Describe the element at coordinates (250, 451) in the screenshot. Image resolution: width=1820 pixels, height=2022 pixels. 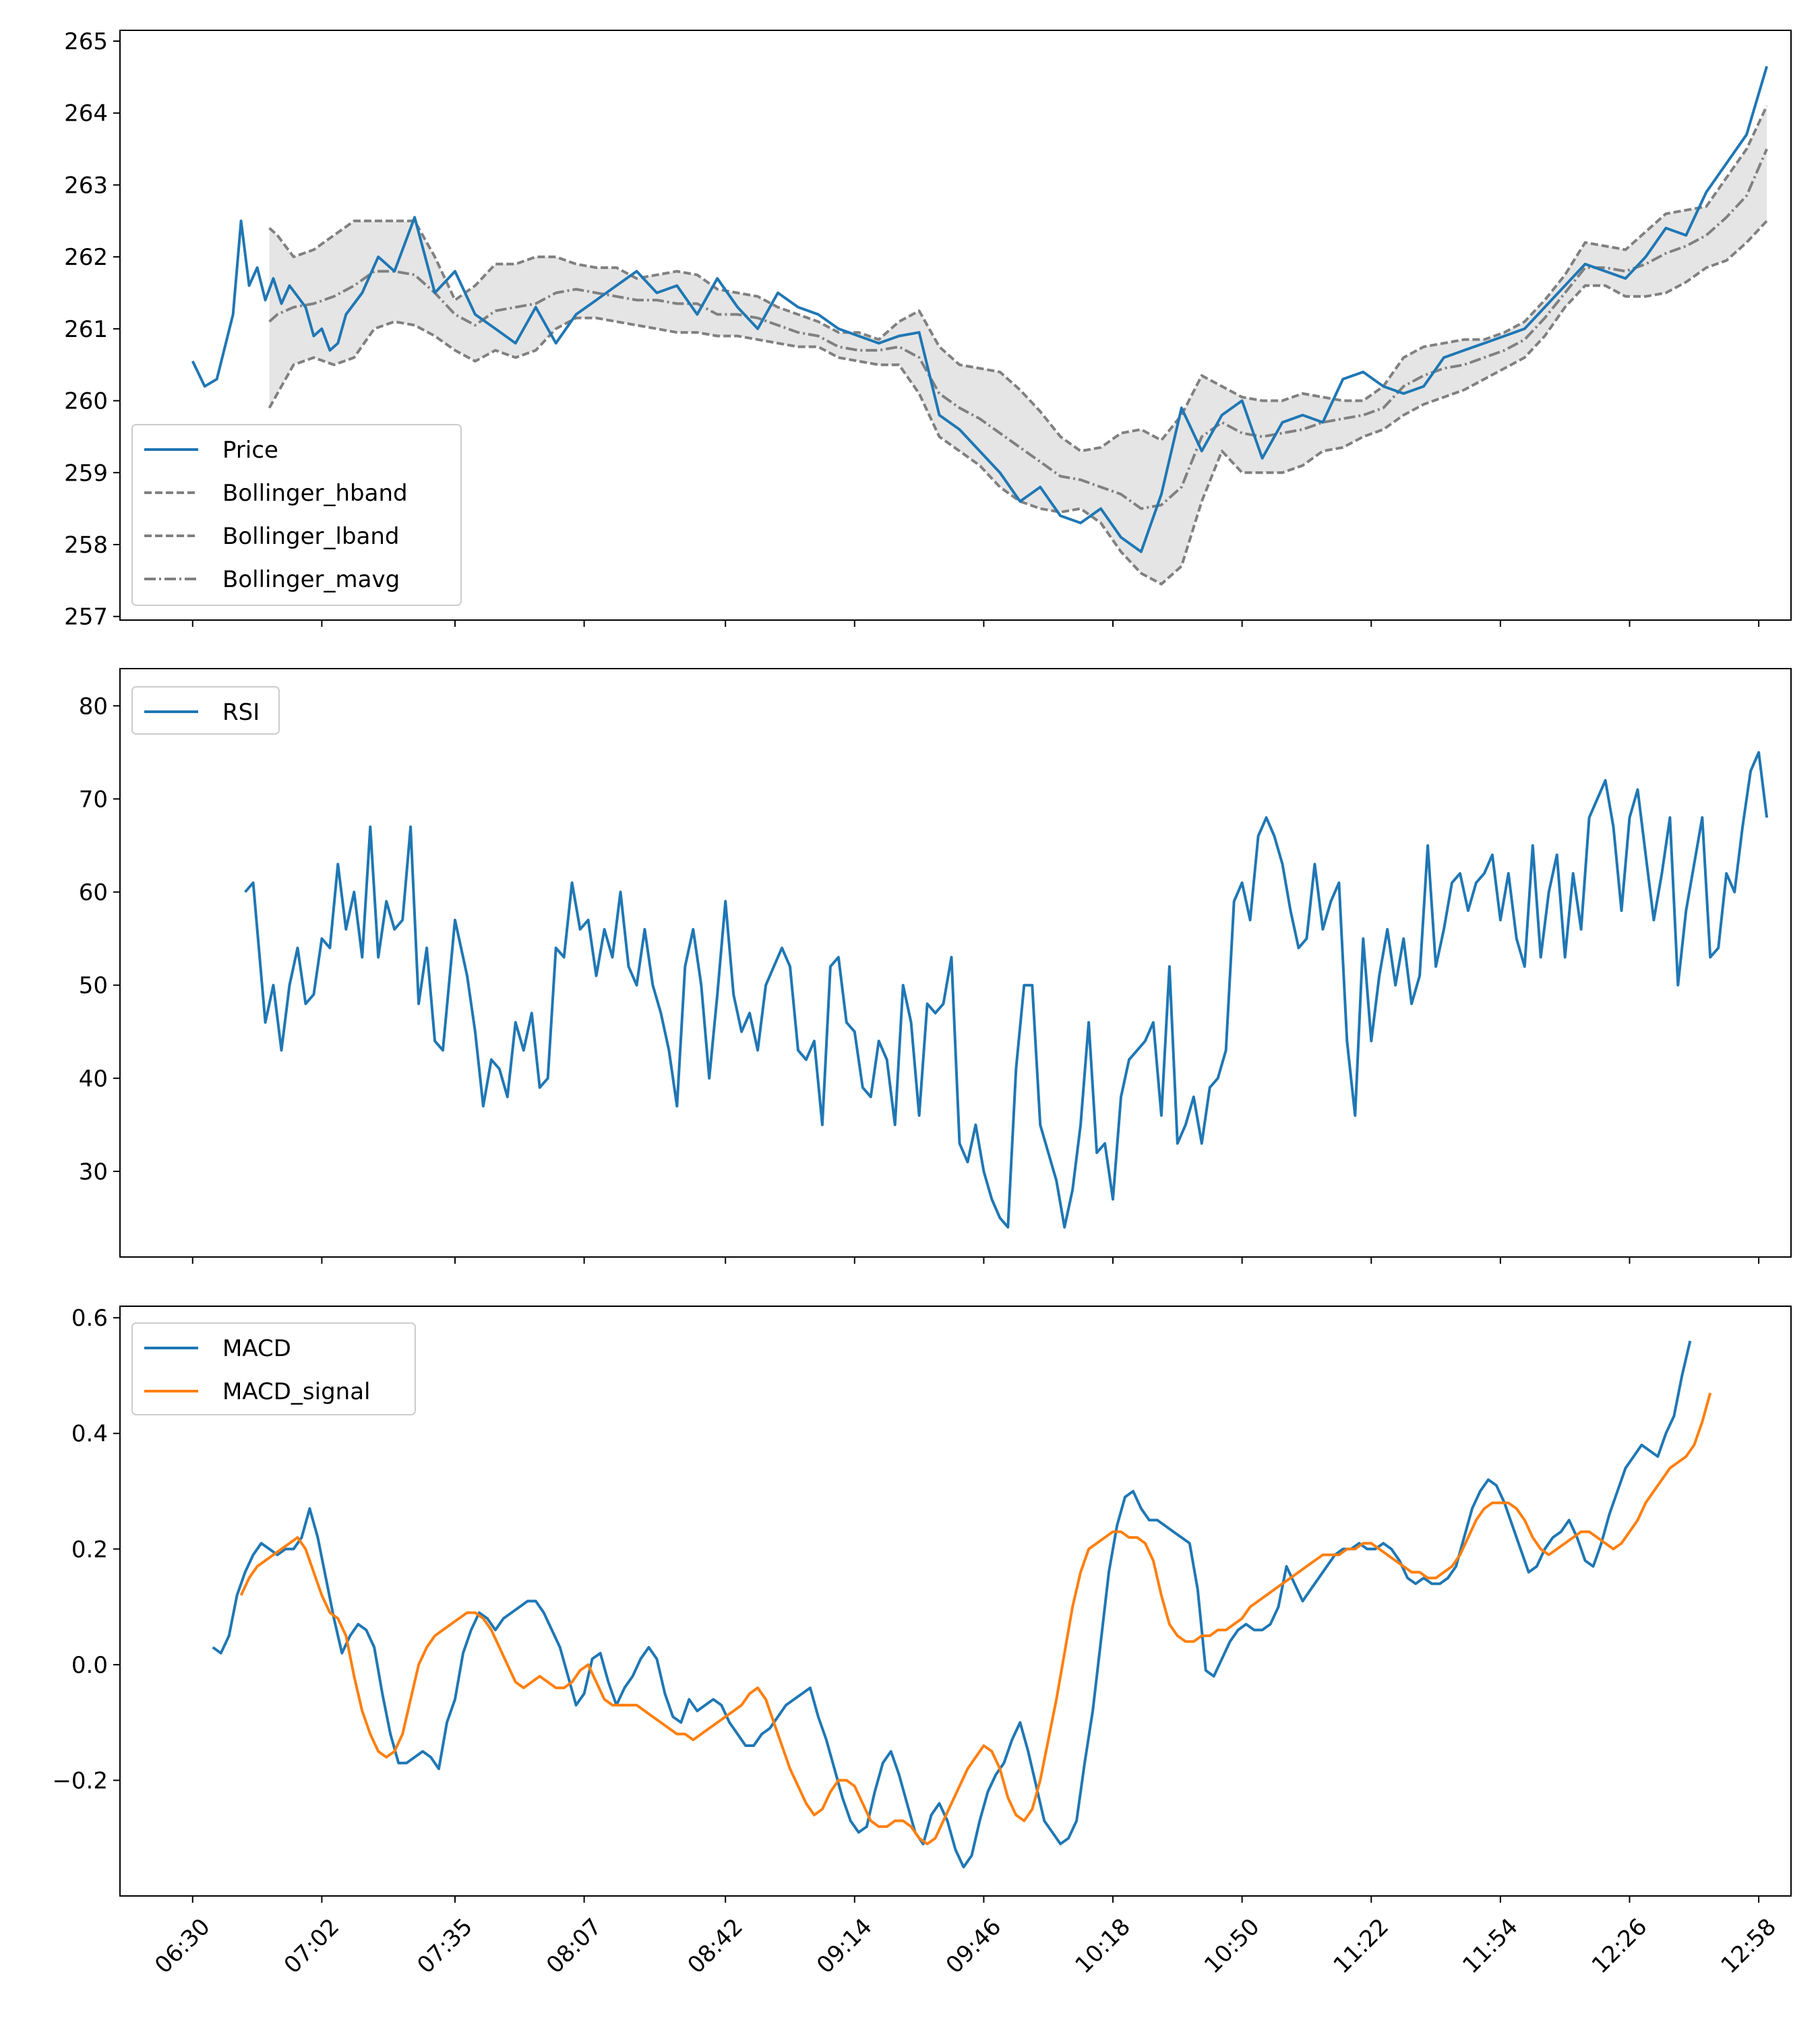
I see `legend-label-price: Price` at that location.